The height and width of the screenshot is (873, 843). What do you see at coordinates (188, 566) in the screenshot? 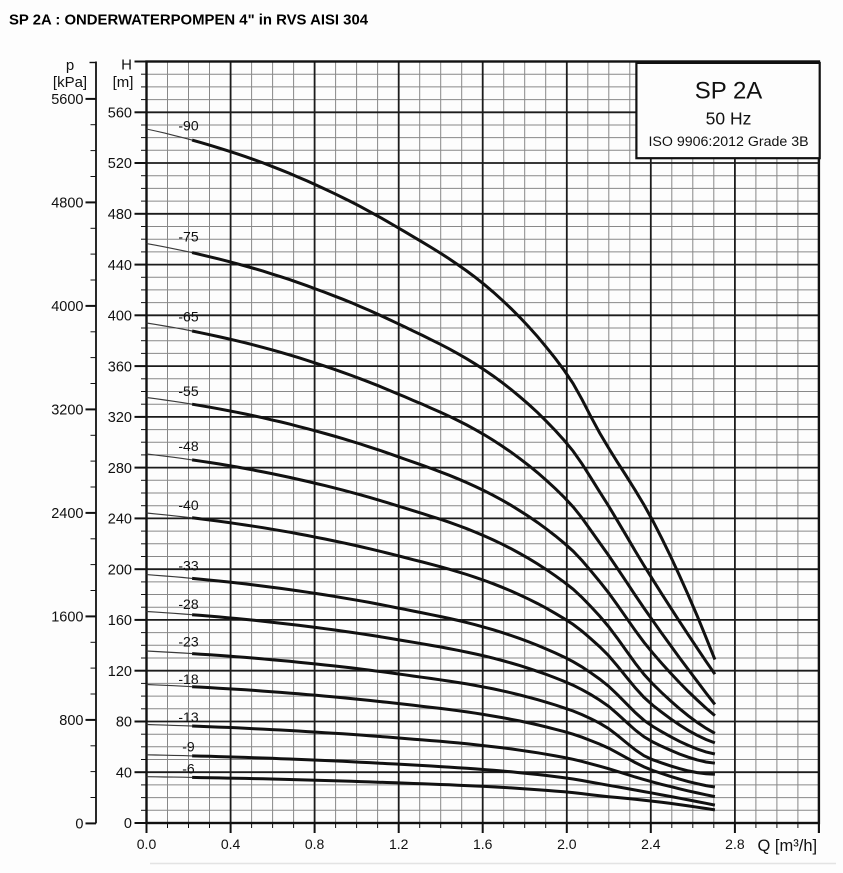
I see `svg-text: -33` at bounding box center [188, 566].